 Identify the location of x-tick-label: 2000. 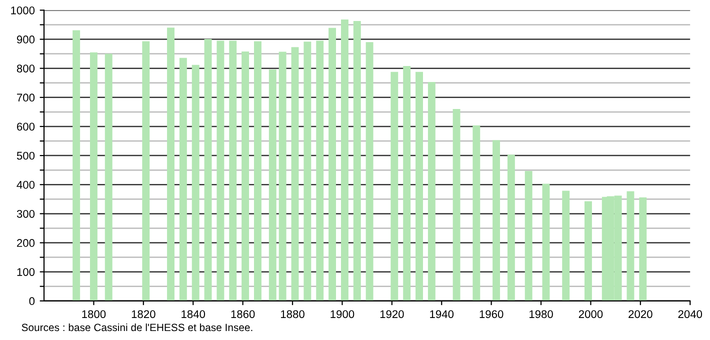
(590, 314).